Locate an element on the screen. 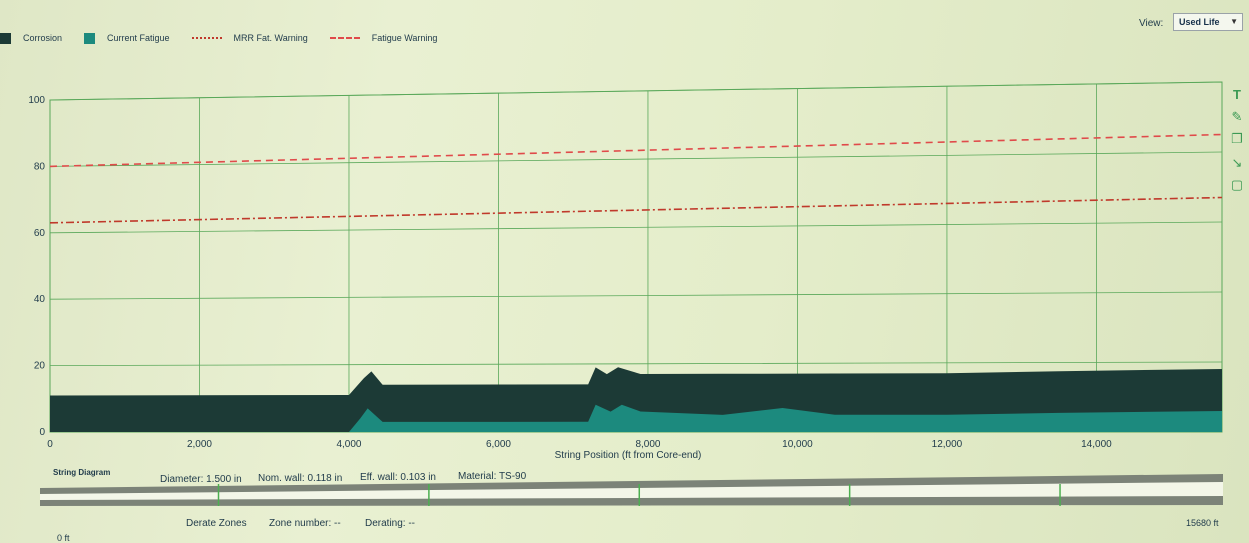 The image size is (1249, 543). legend-label: MRR Fat. Warning is located at coordinates (270, 38).